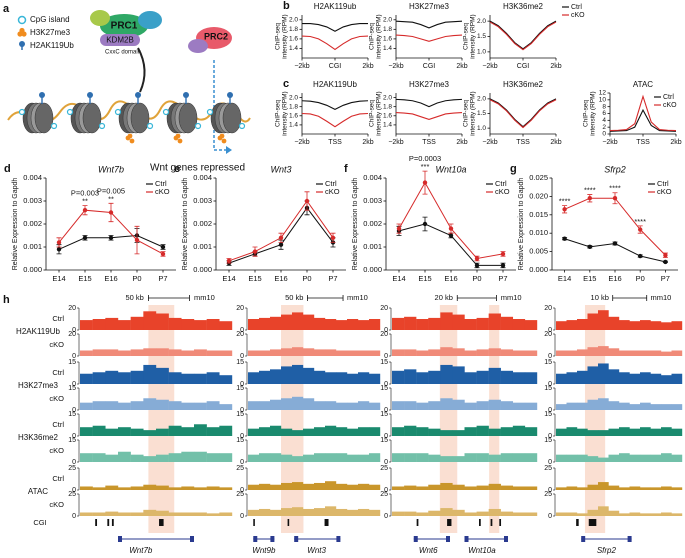  What do you see at coordinates (141, 70) in the screenshot?
I see `tether` at bounding box center [141, 70].